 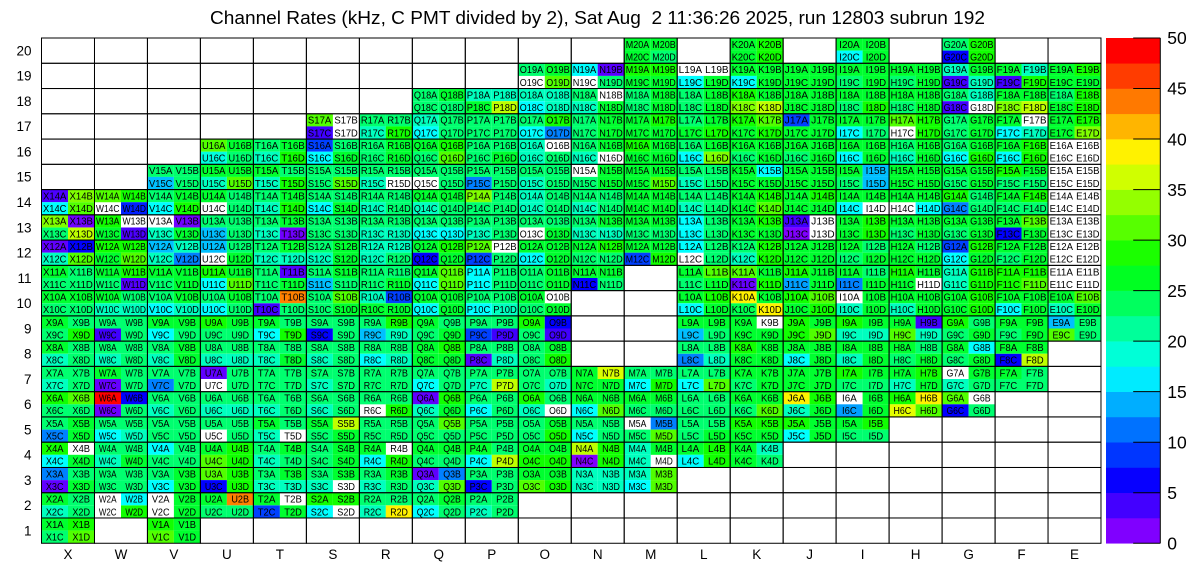 I want to click on svg-text: K4A, so click(x=744, y=449).